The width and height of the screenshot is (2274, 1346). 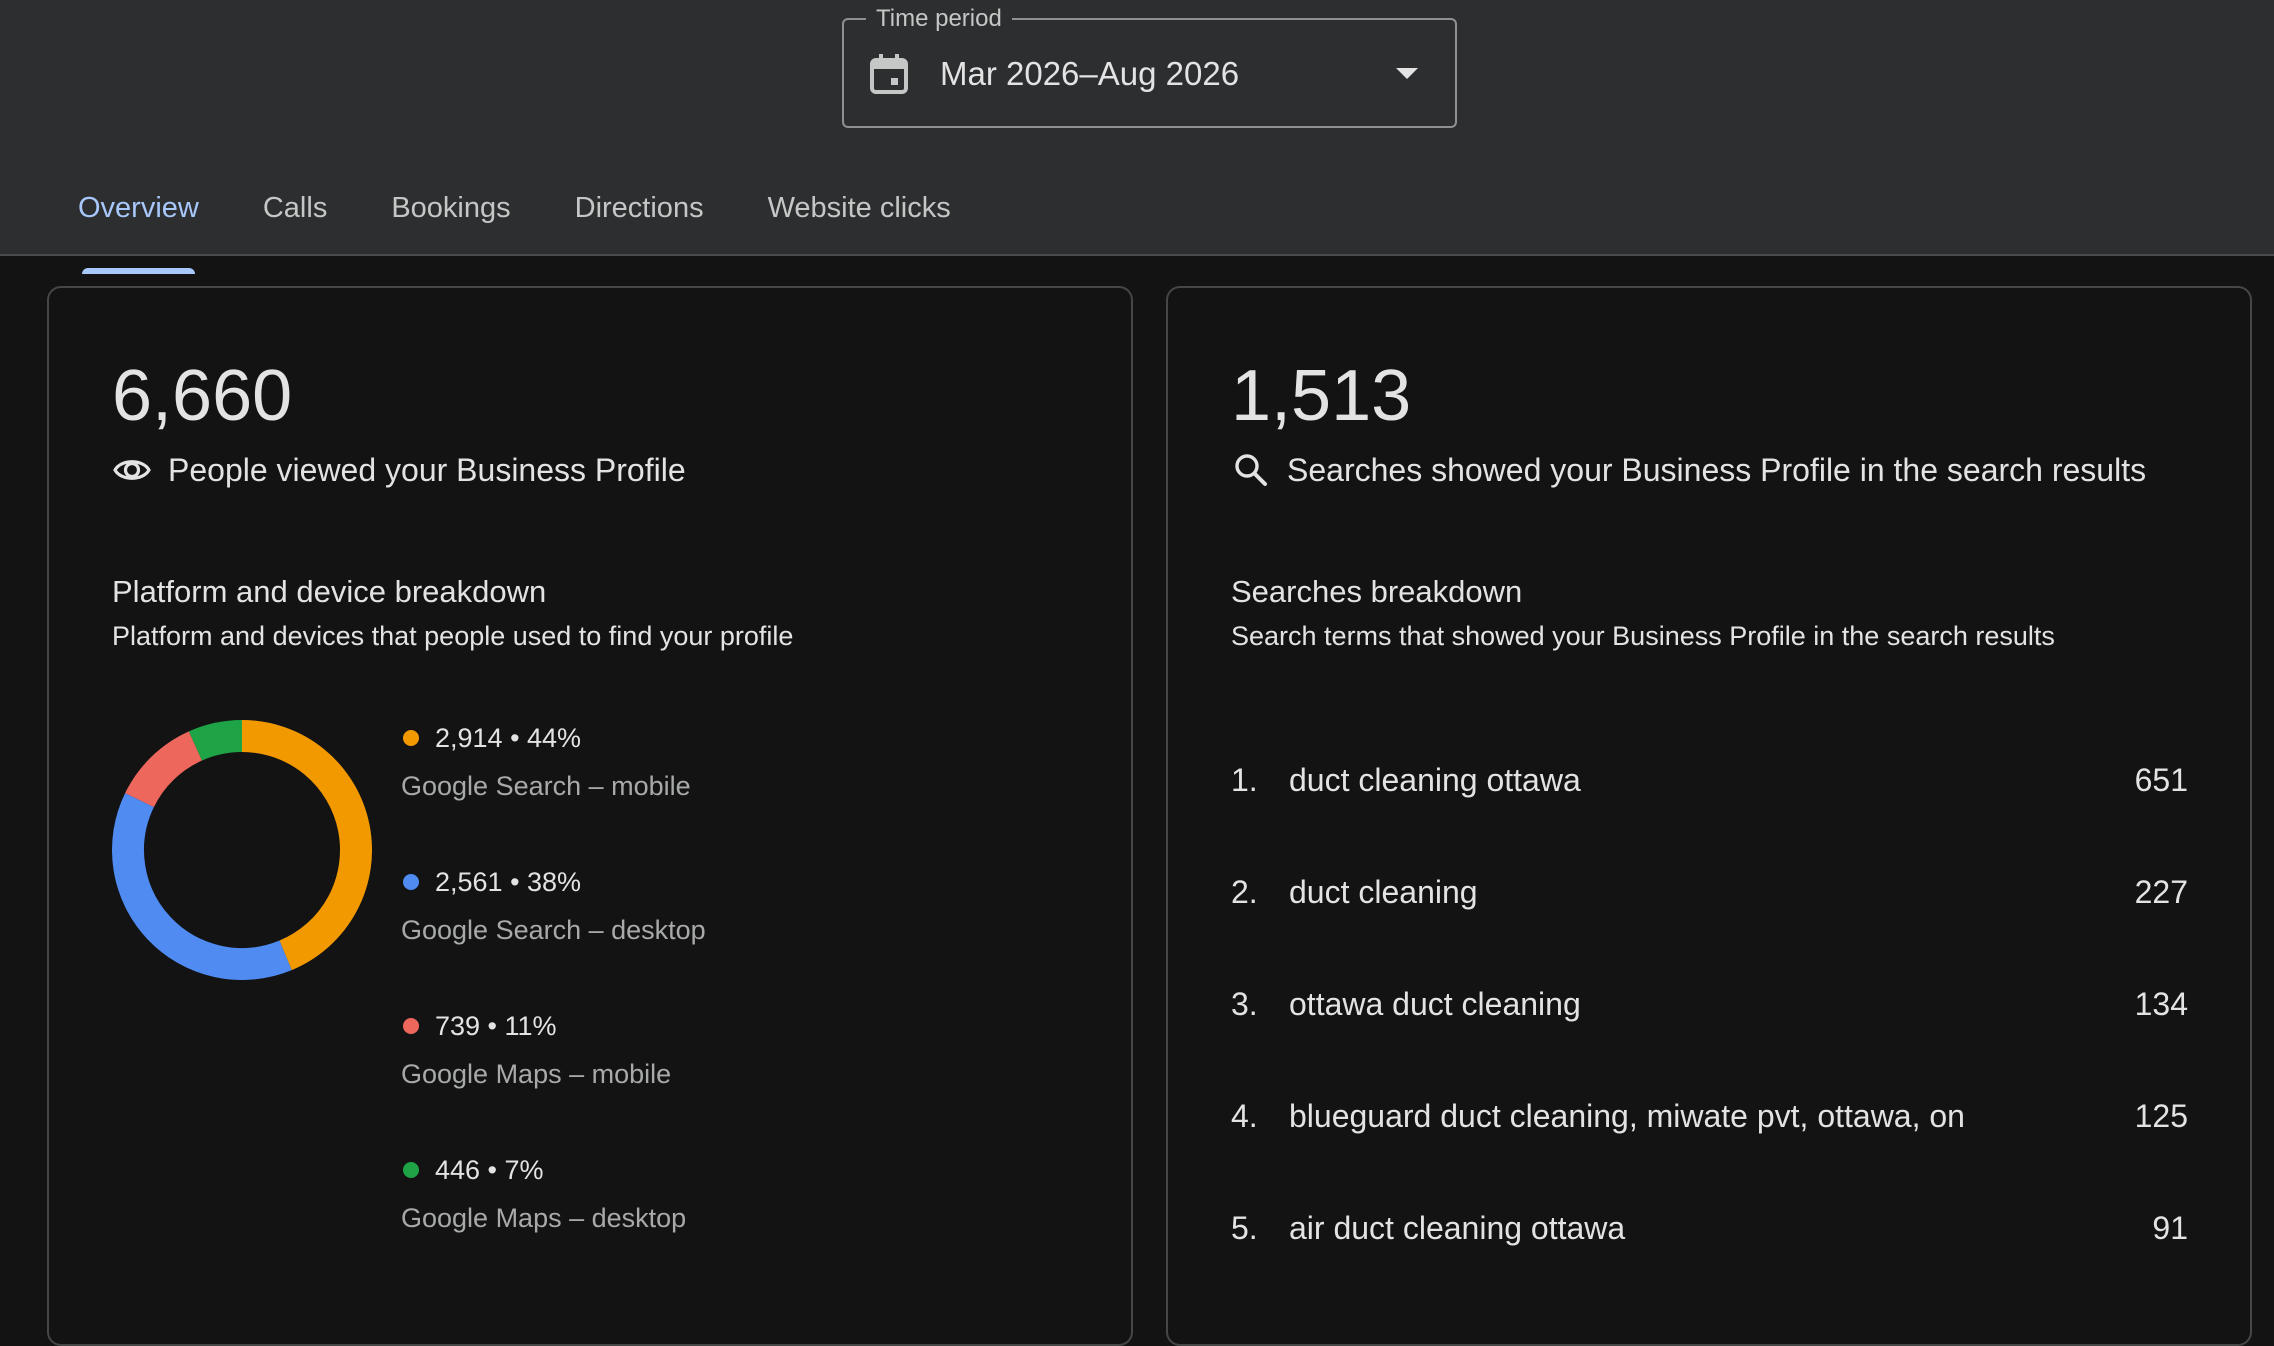 I want to click on legend-value: 2,561 • 38%, so click(x=508, y=882).